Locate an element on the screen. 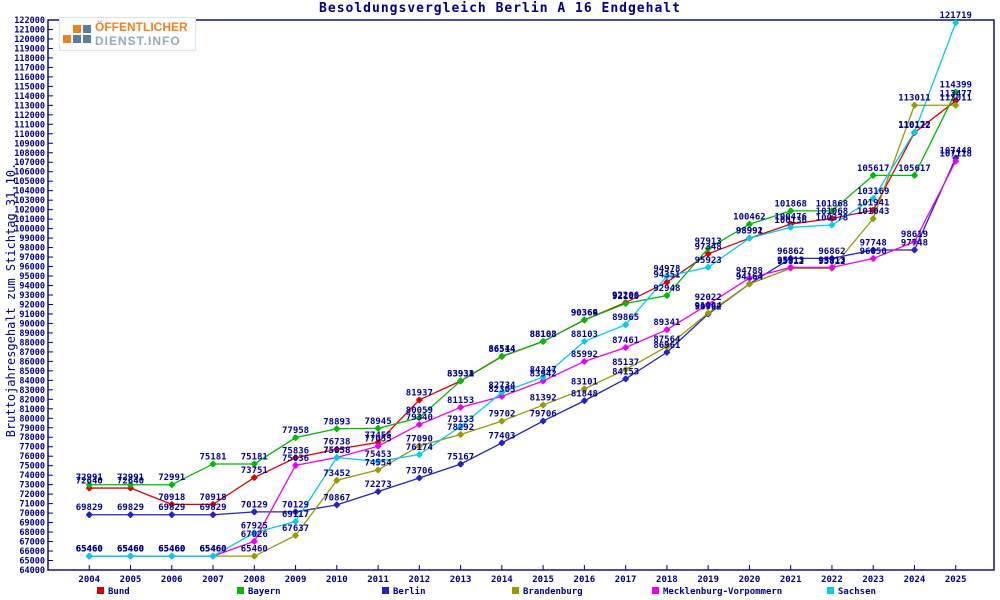  value-label-brandenburg: 74554 is located at coordinates (379, 463).